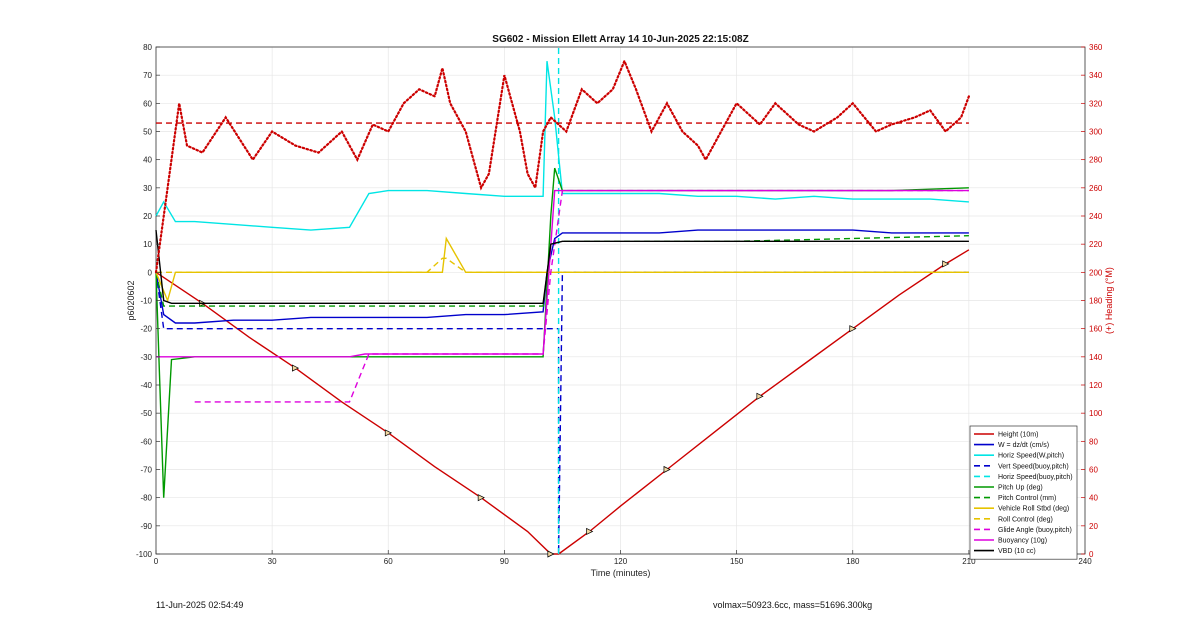 The width and height of the screenshot is (1200, 622). I want to click on legend-entry: Vert Speed(buoy,pitch), so click(1033, 466).